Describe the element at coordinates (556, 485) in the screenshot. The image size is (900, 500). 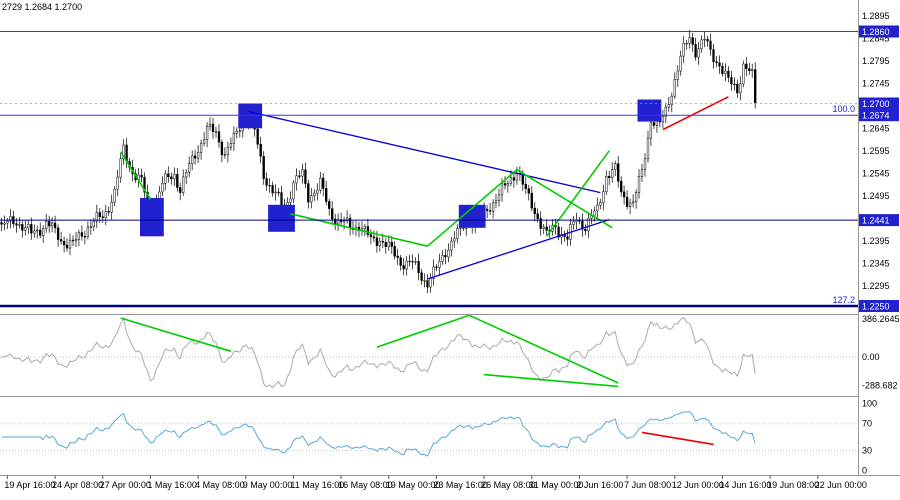
I see `time-scale-label: 31 May 00:00` at that location.